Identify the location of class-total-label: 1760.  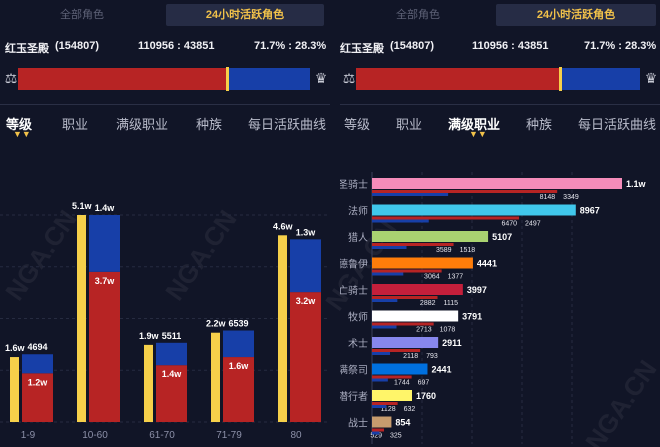
(426, 396).